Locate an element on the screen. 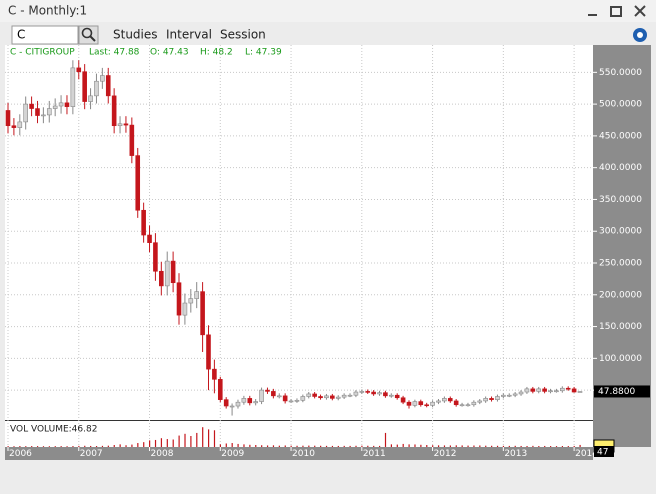  legend-open: O: 47.43 is located at coordinates (169, 53).